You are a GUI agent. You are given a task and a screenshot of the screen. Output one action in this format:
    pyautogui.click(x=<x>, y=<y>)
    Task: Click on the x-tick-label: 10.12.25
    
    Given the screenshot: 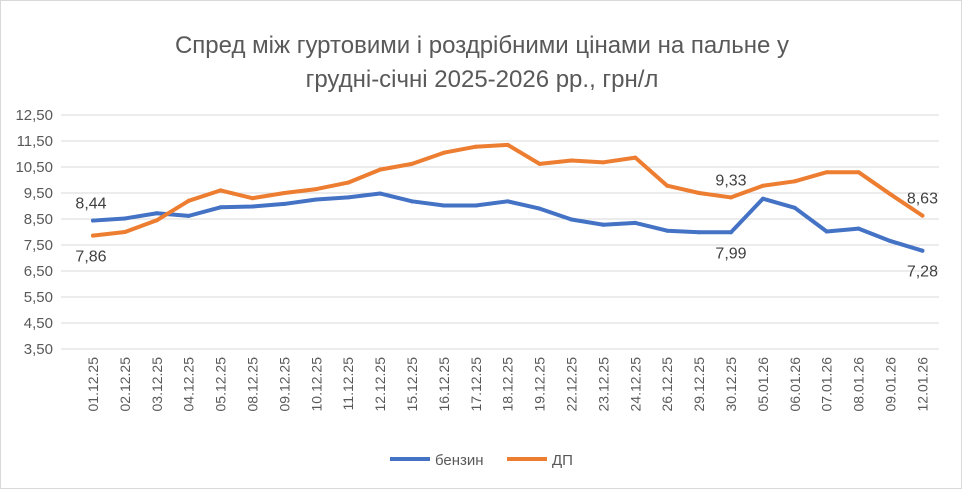 What is the action you would take?
    pyautogui.click(x=316, y=384)
    